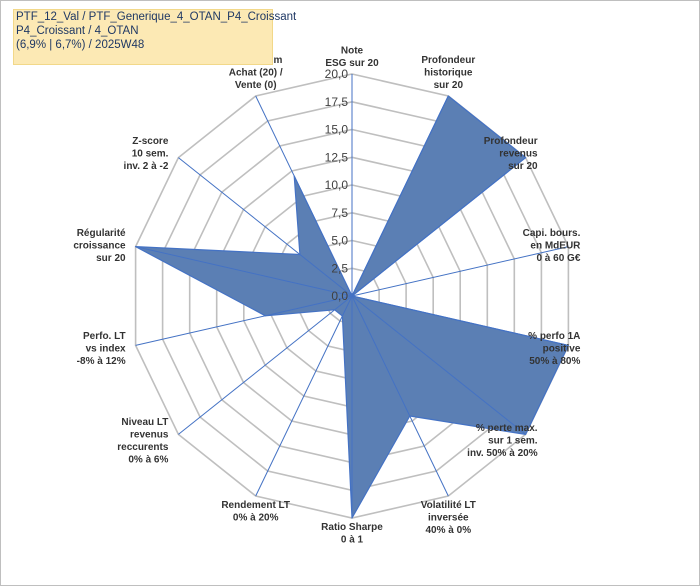  I want to click on axis-label-line: vs index, so click(106, 348).